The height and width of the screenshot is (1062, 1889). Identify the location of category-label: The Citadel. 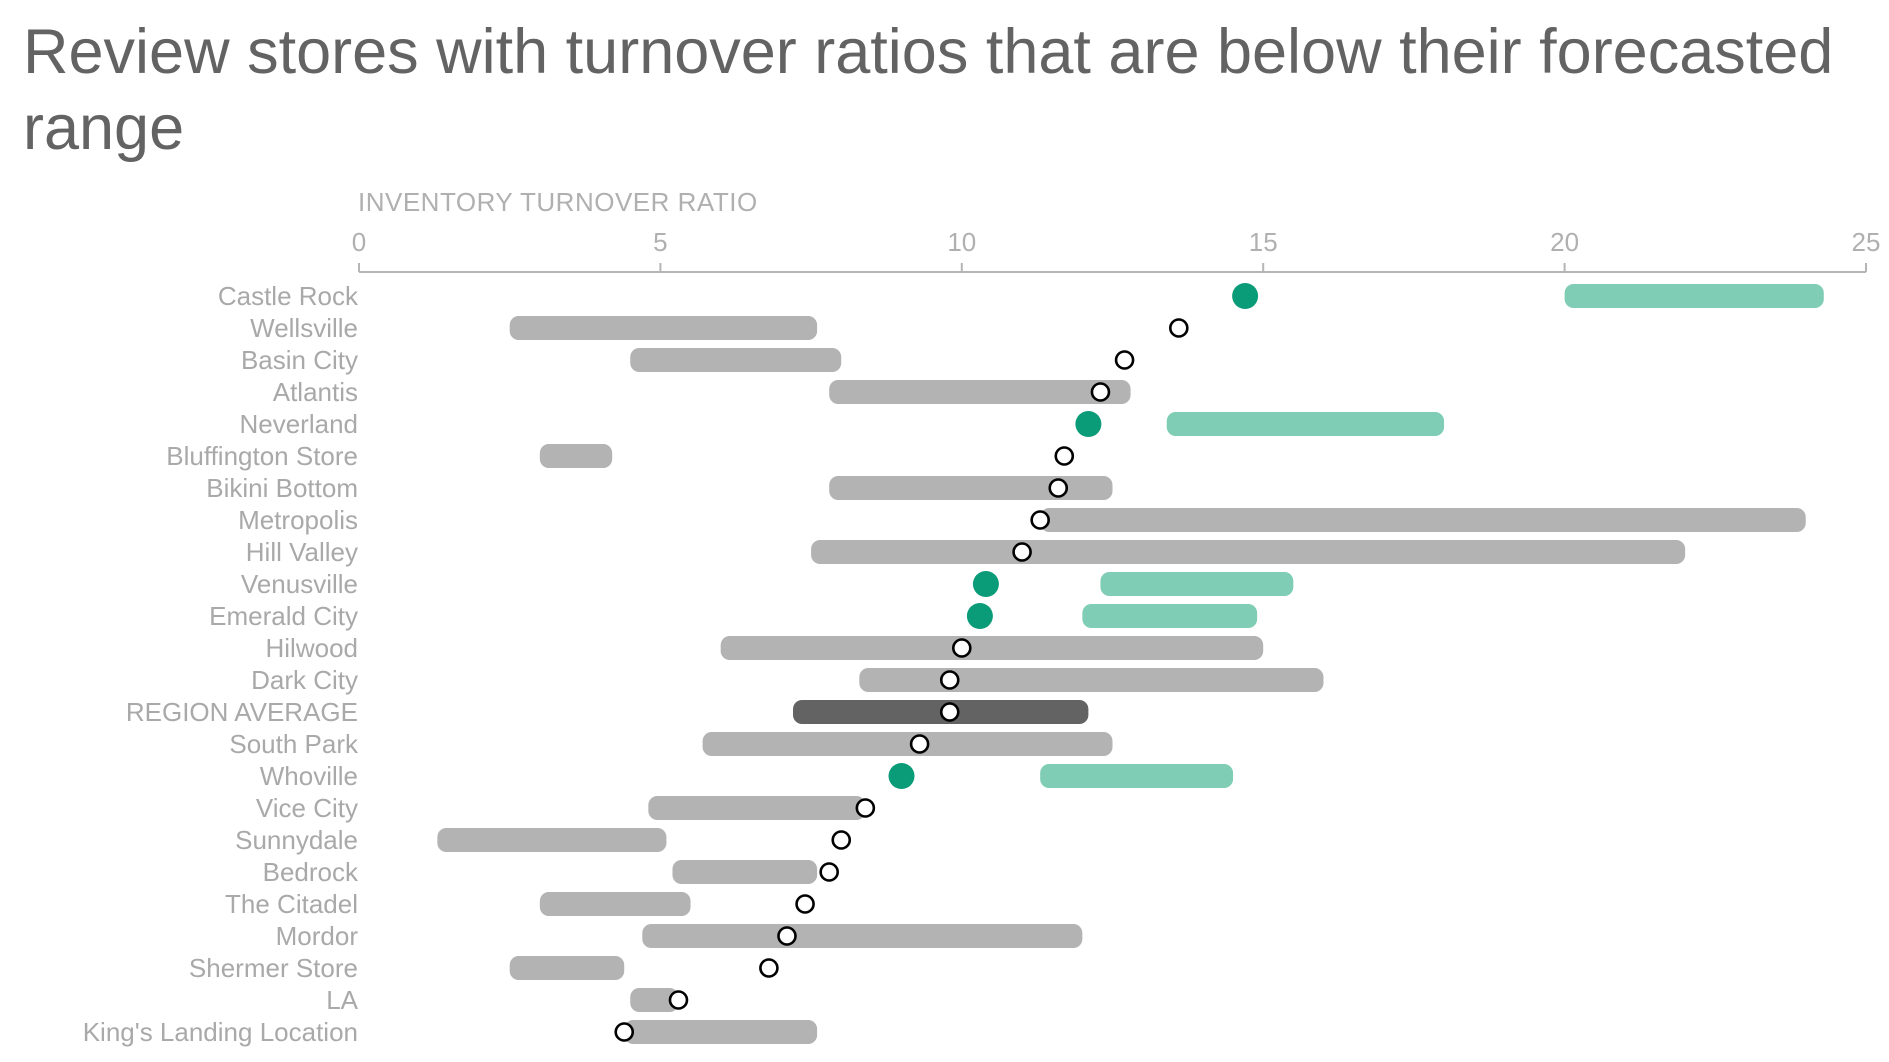
(291, 904).